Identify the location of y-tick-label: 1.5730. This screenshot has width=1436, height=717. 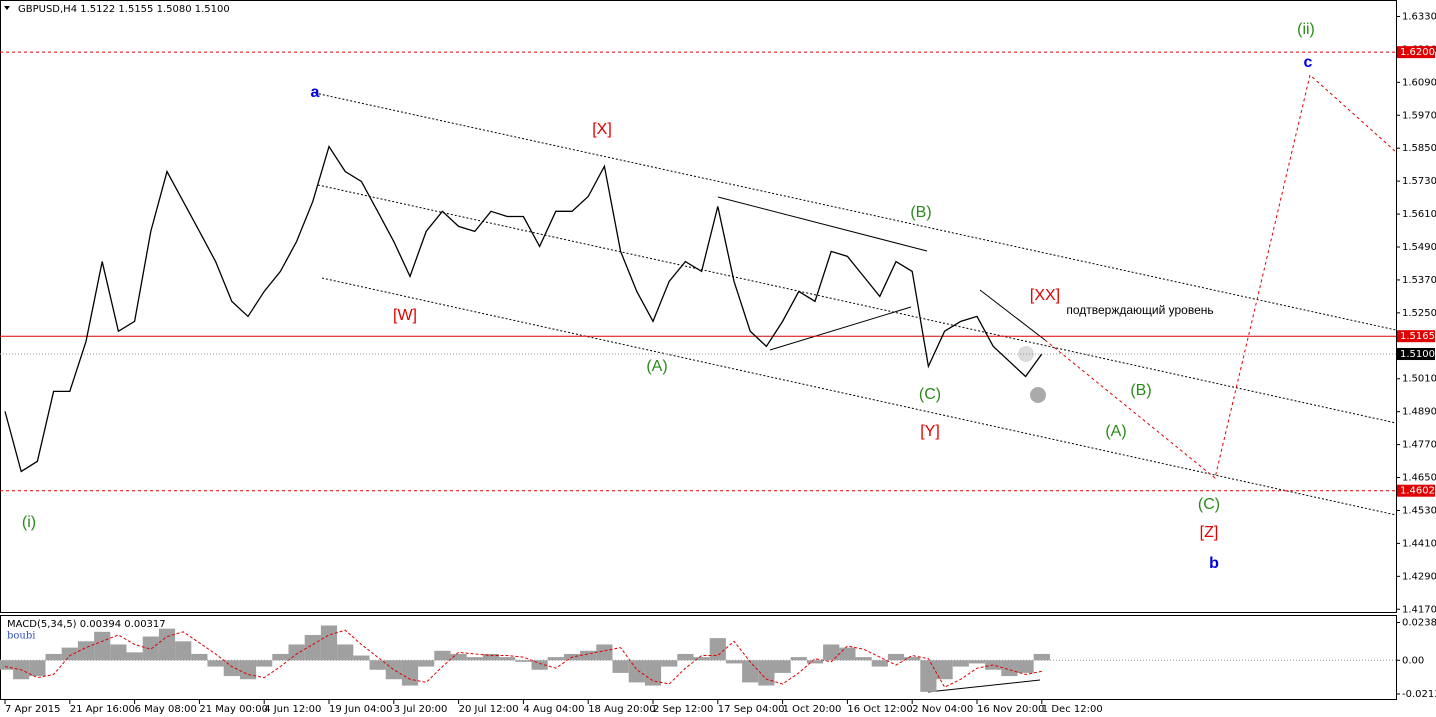
(1419, 181).